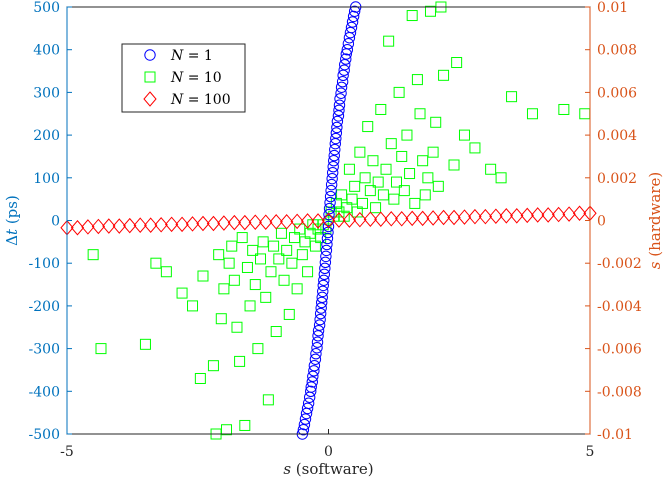 The height and width of the screenshot is (486, 671). What do you see at coordinates (328, 469) in the screenshot?
I see `x-axis-label: s (software)` at bounding box center [328, 469].